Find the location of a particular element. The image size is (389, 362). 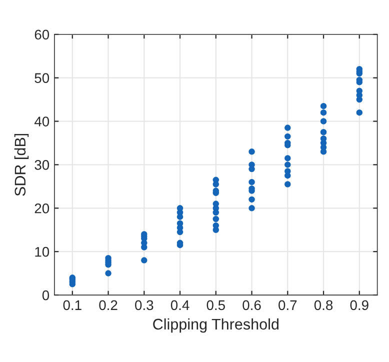

x-tick-label: 0.4 is located at coordinates (180, 305).